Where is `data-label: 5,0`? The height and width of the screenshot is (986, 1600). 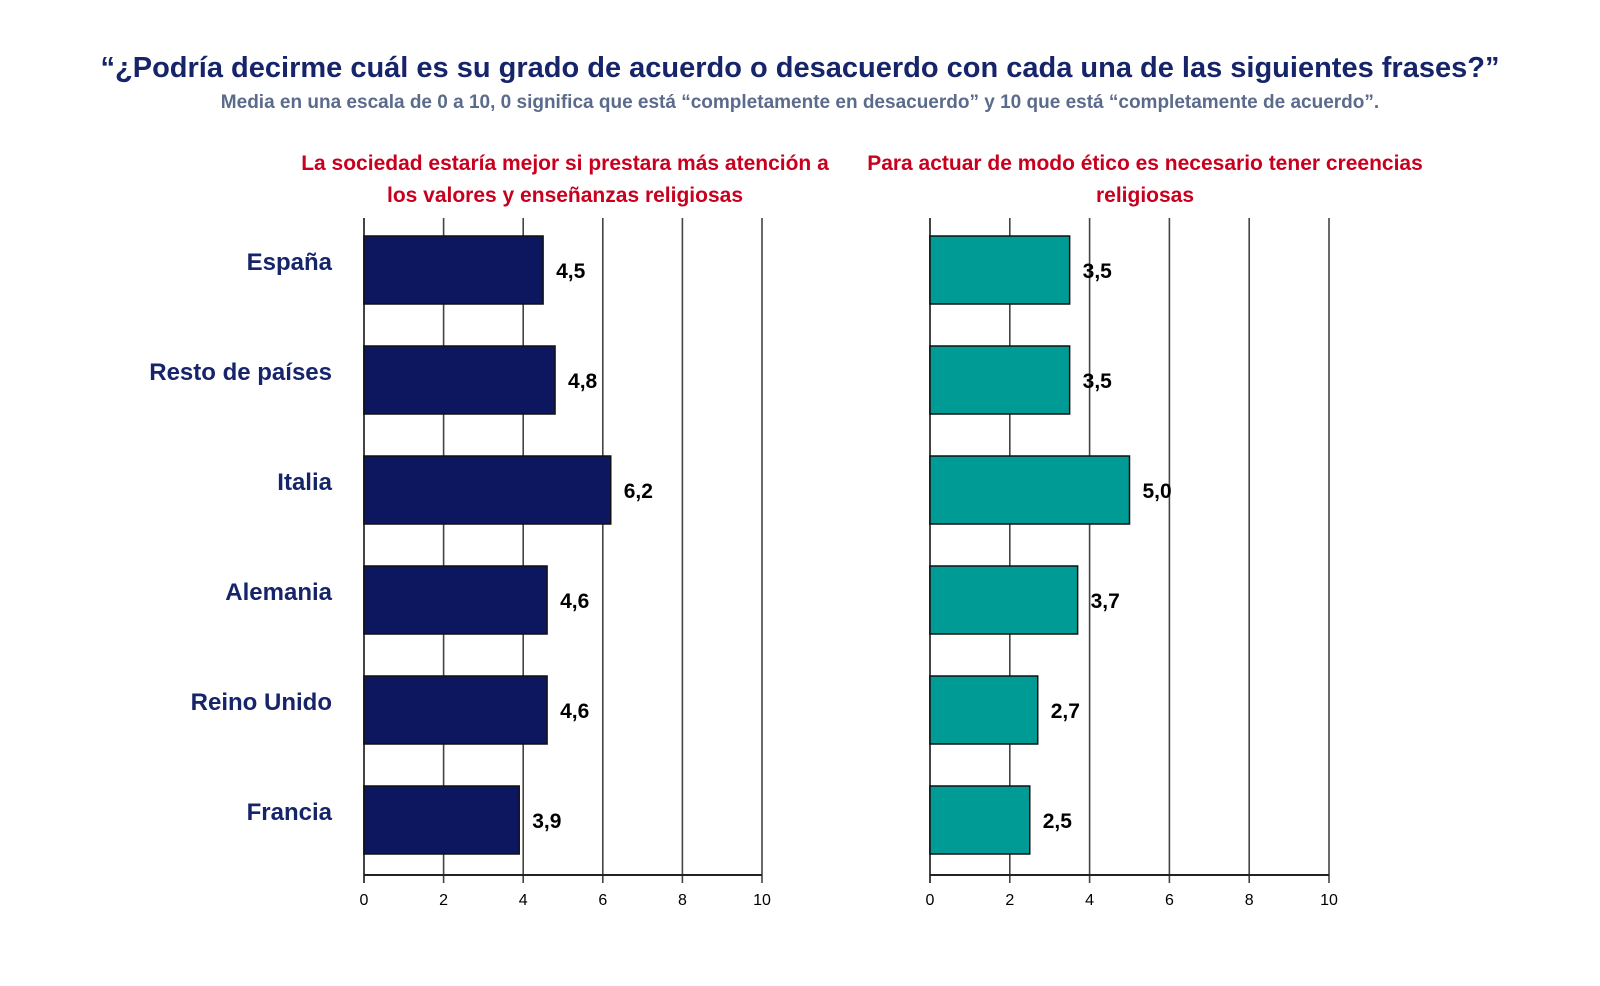
data-label: 5,0 is located at coordinates (1157, 491).